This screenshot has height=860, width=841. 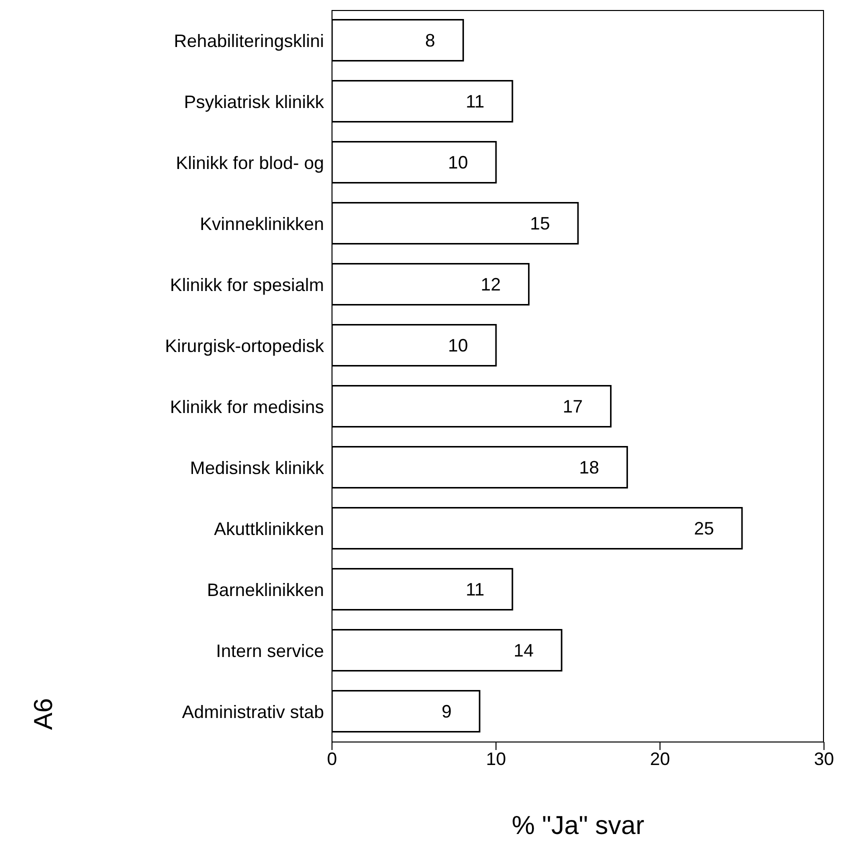 I want to click on y-tick-label: Klinikk for medisins, so click(x=247, y=406).